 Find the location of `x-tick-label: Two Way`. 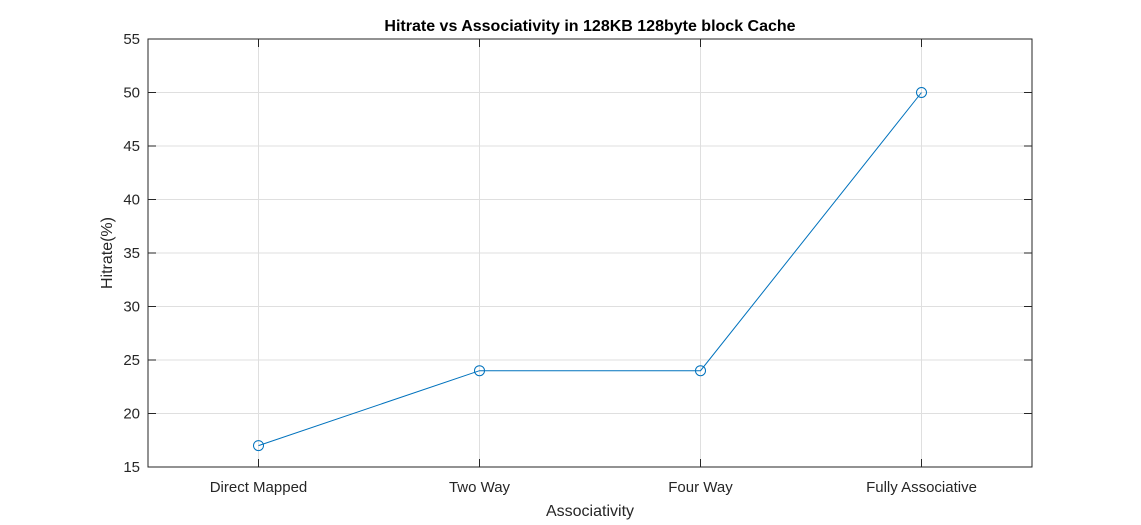

x-tick-label: Two Way is located at coordinates (480, 487).